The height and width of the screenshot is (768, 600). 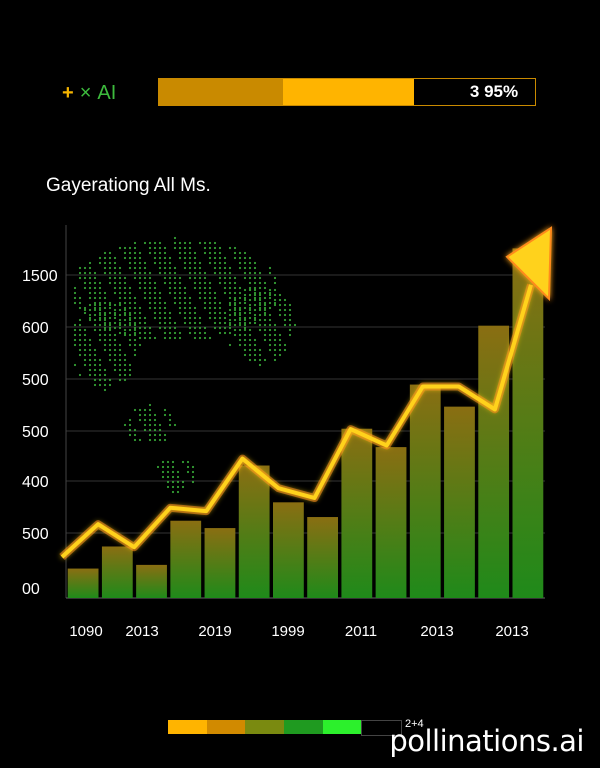 What do you see at coordinates (347, 92) in the screenshot?
I see `progress-bar: 3 95%` at bounding box center [347, 92].